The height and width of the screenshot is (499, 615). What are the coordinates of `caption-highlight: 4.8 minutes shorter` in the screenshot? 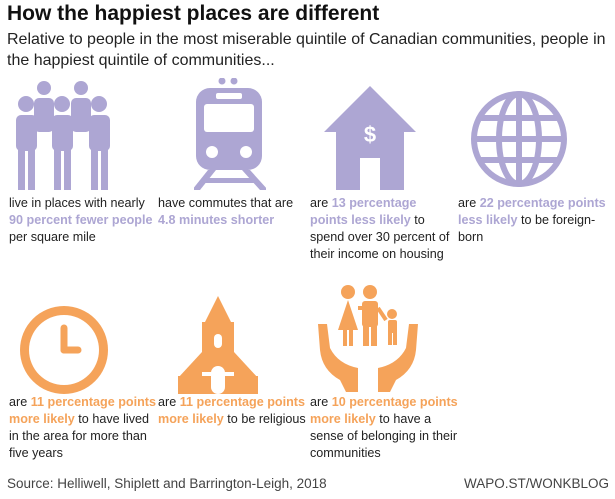 It's located at (216, 220).